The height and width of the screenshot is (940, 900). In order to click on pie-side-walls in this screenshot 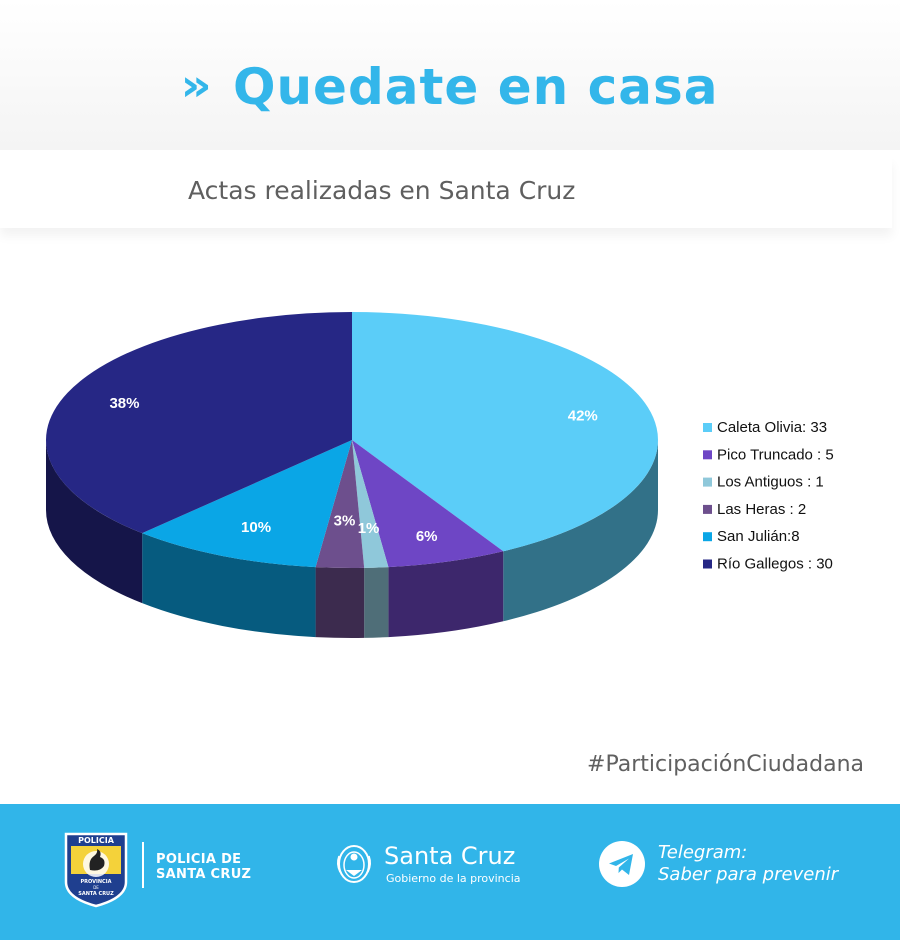, I will do `click(352, 539)`.